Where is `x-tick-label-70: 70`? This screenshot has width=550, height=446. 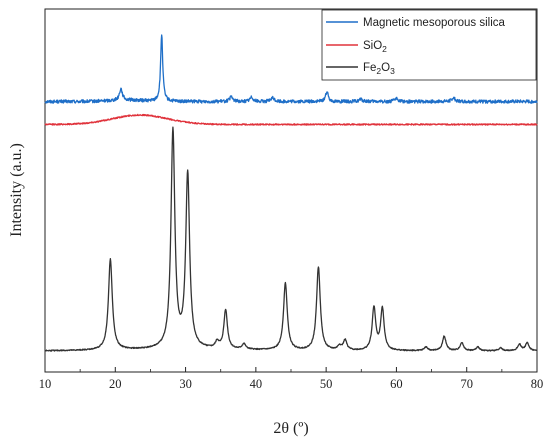 x-tick-label-70: 70 is located at coordinates (466, 384).